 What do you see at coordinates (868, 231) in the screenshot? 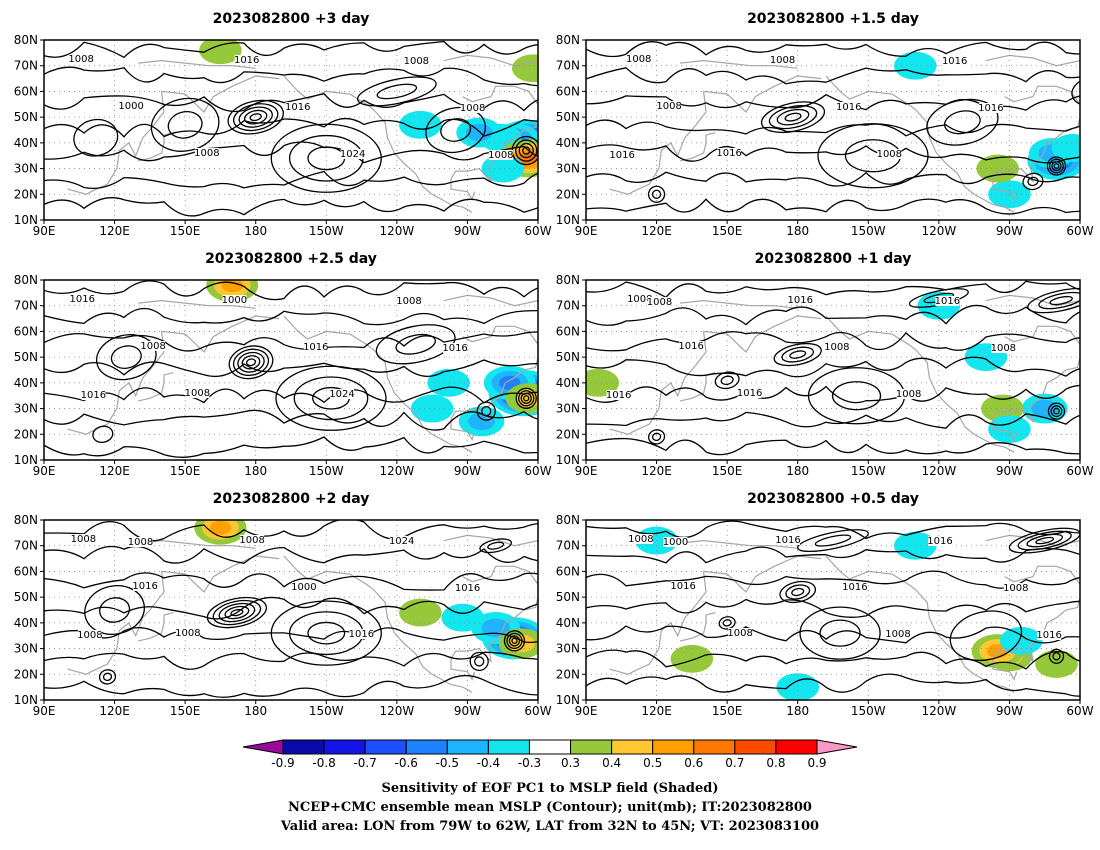
I see `lon-tick-label: 150W` at bounding box center [868, 231].